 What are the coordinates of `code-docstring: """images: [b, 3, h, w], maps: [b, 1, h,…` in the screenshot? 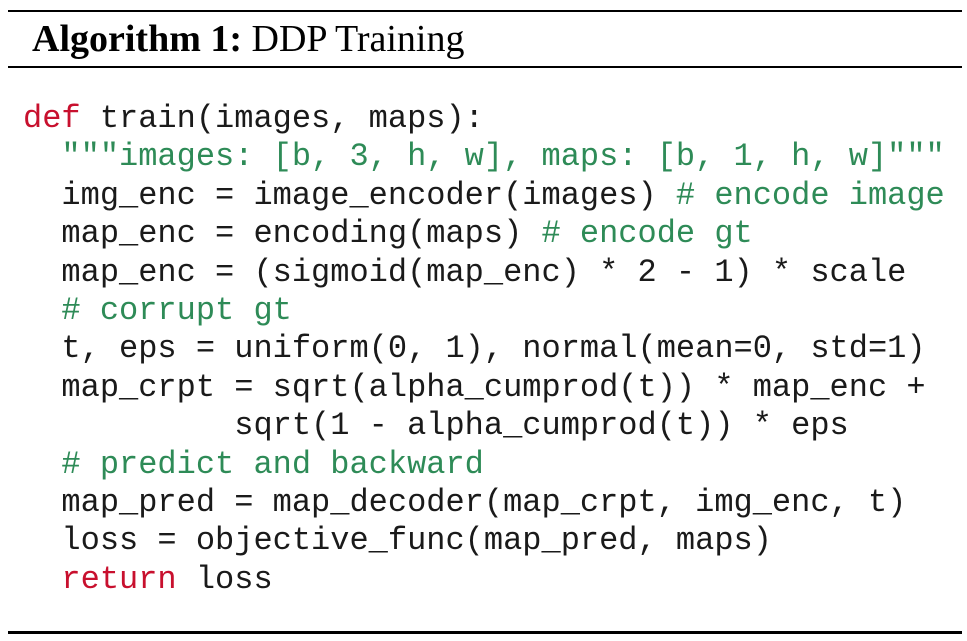 It's located at (503, 157).